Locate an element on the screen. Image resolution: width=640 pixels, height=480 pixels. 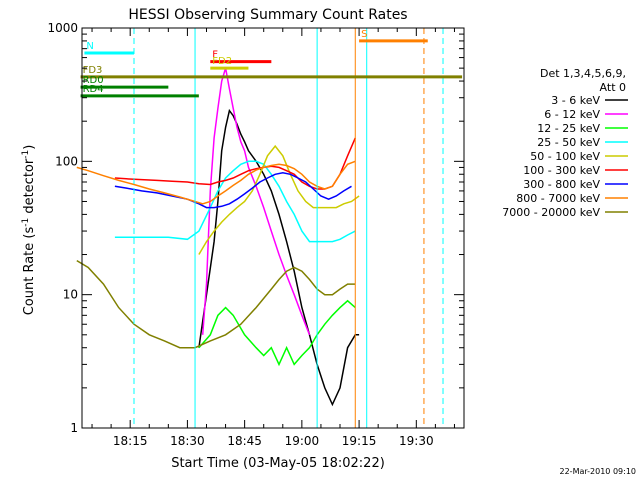
x-tick-label-2: 18:45 is located at coordinates (244, 441).